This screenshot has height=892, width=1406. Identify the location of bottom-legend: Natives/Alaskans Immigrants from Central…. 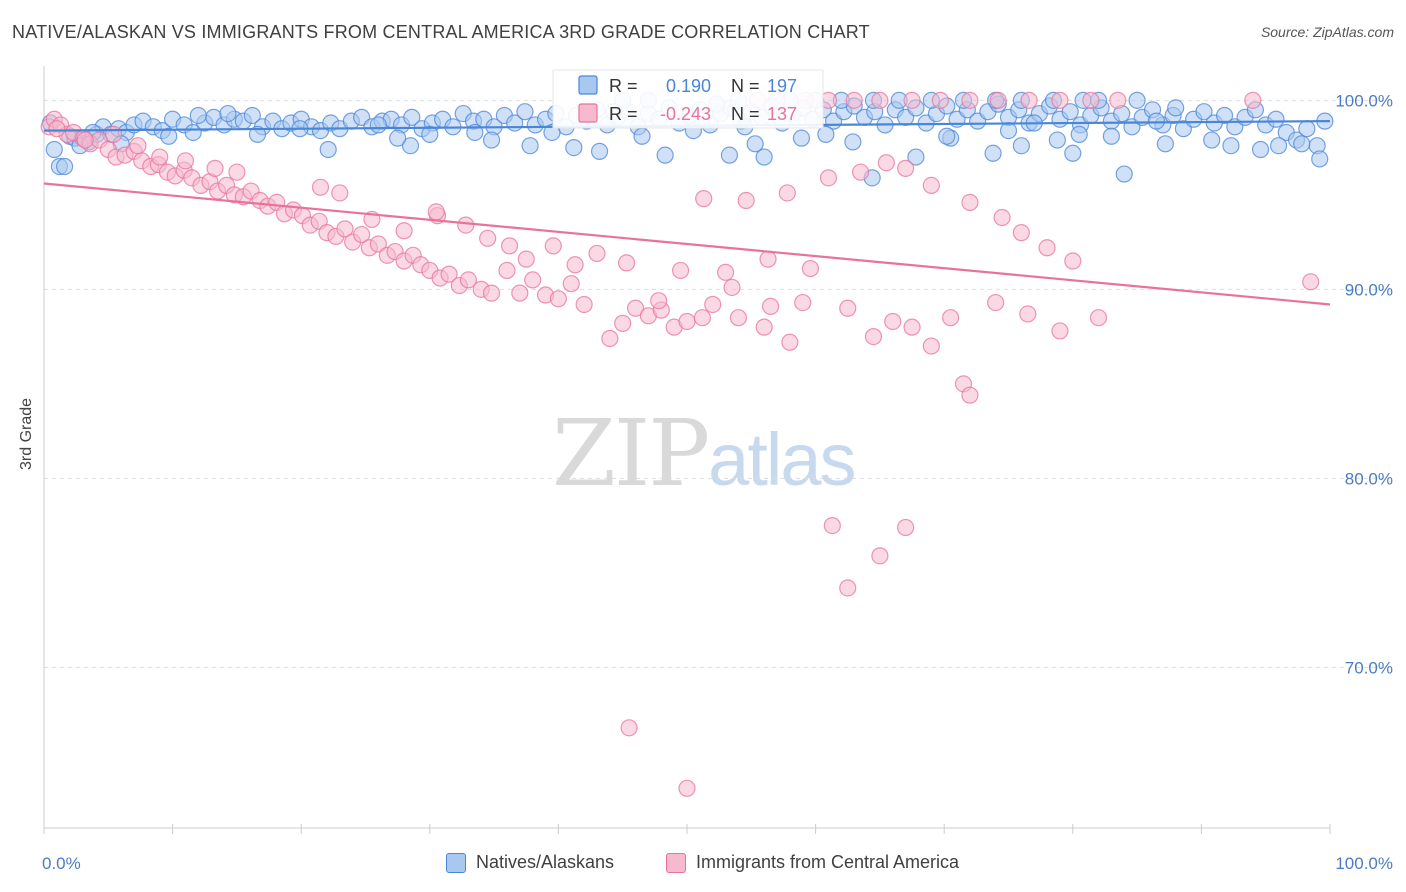
(703, 864).